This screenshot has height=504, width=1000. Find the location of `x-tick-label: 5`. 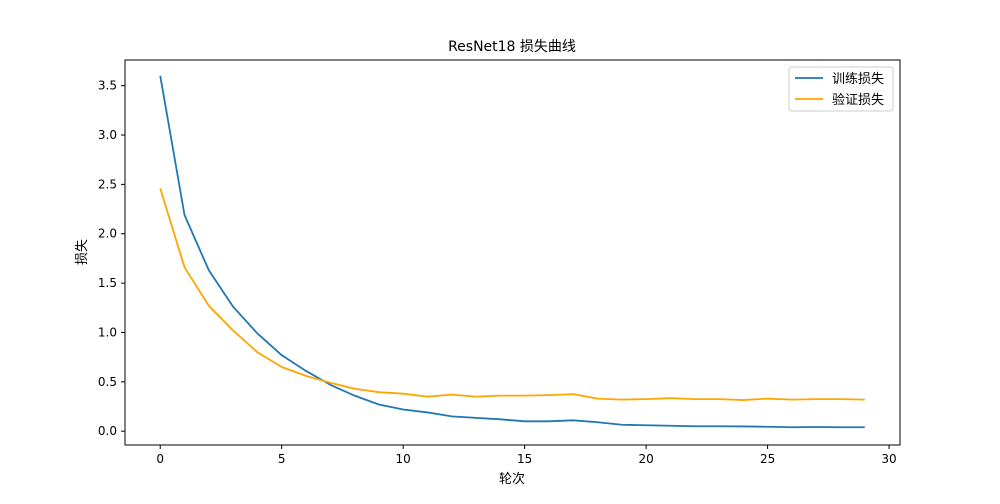

x-tick-label: 5 is located at coordinates (282, 459).